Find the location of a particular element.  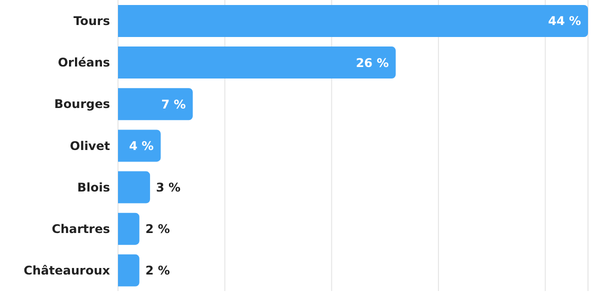

data-label: 26 % is located at coordinates (372, 63).